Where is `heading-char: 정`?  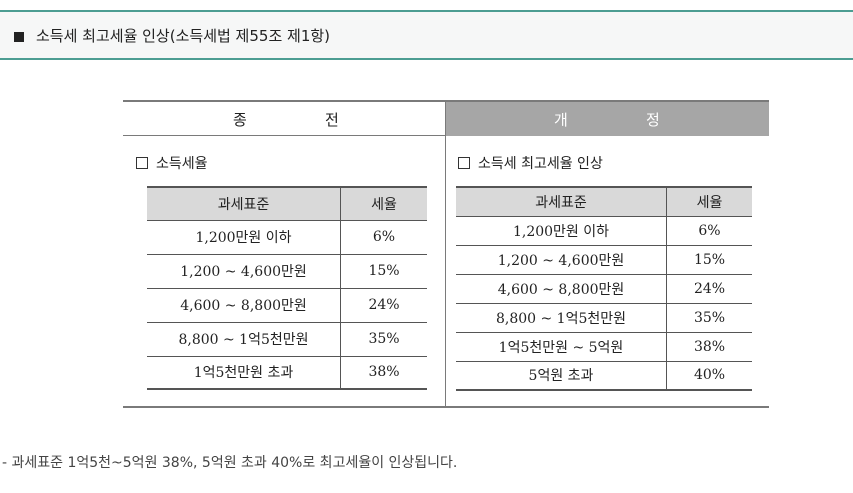 heading-char: 정 is located at coordinates (653, 120).